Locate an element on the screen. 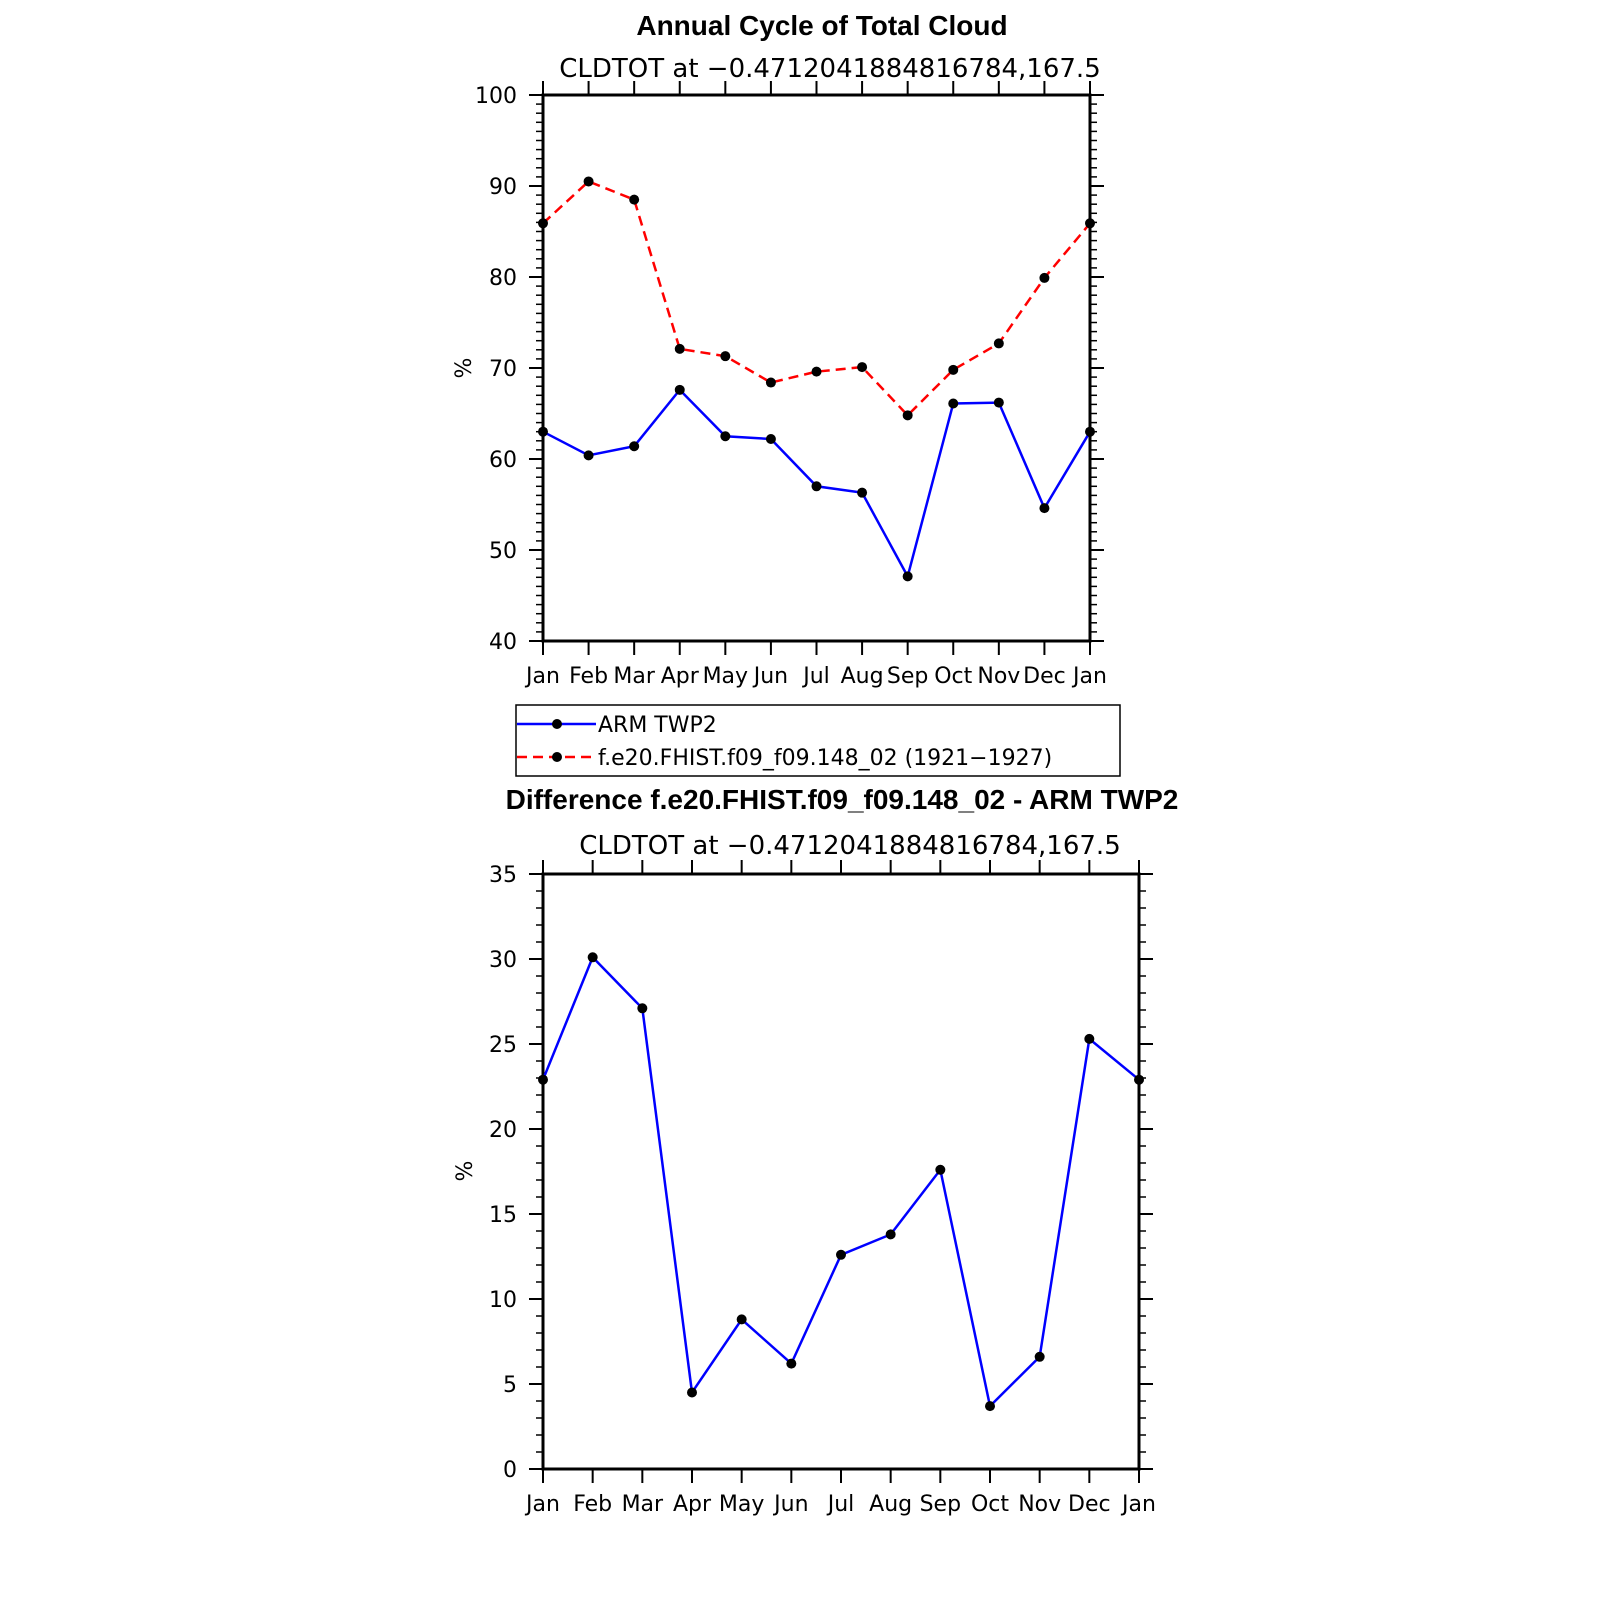  bottom-x-tick-label: Oct is located at coordinates (990, 1504).